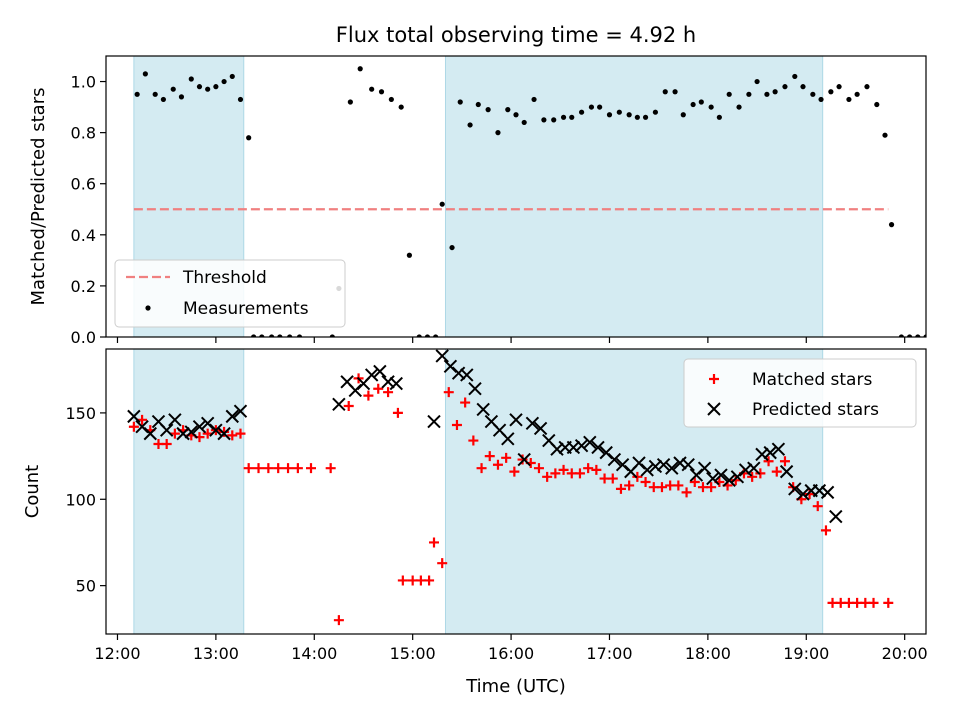 The width and height of the screenshot is (960, 720). What do you see at coordinates (511, 340) in the screenshot?
I see `top-x-ticks` at bounding box center [511, 340].